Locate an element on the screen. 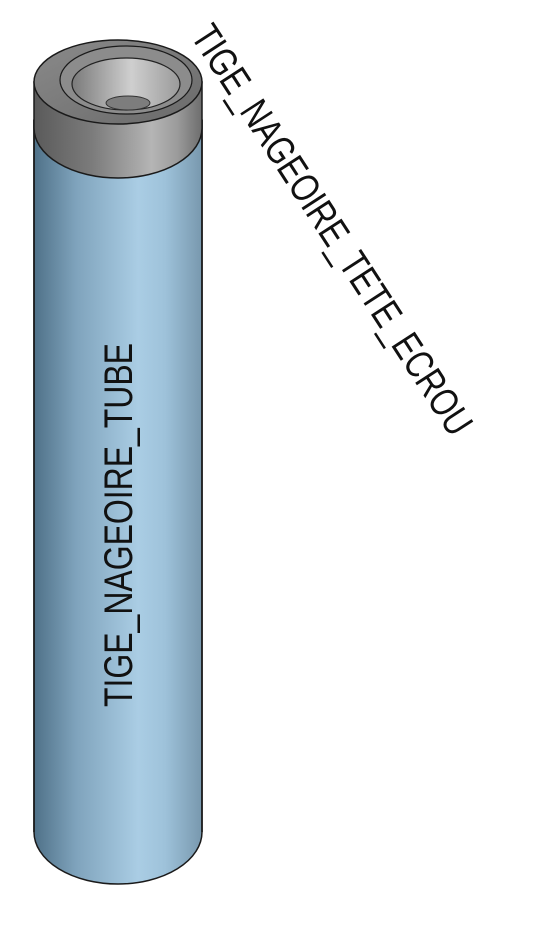  nut-part is located at coordinates (118, 109).